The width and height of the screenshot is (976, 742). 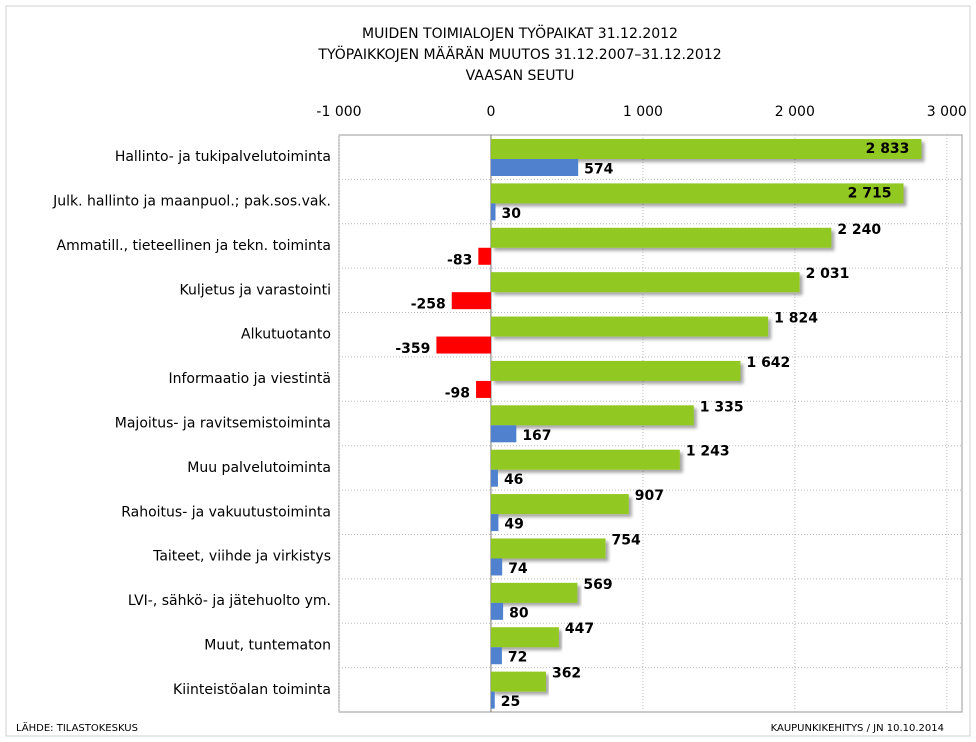 I want to click on data-label: -98, so click(x=457, y=393).